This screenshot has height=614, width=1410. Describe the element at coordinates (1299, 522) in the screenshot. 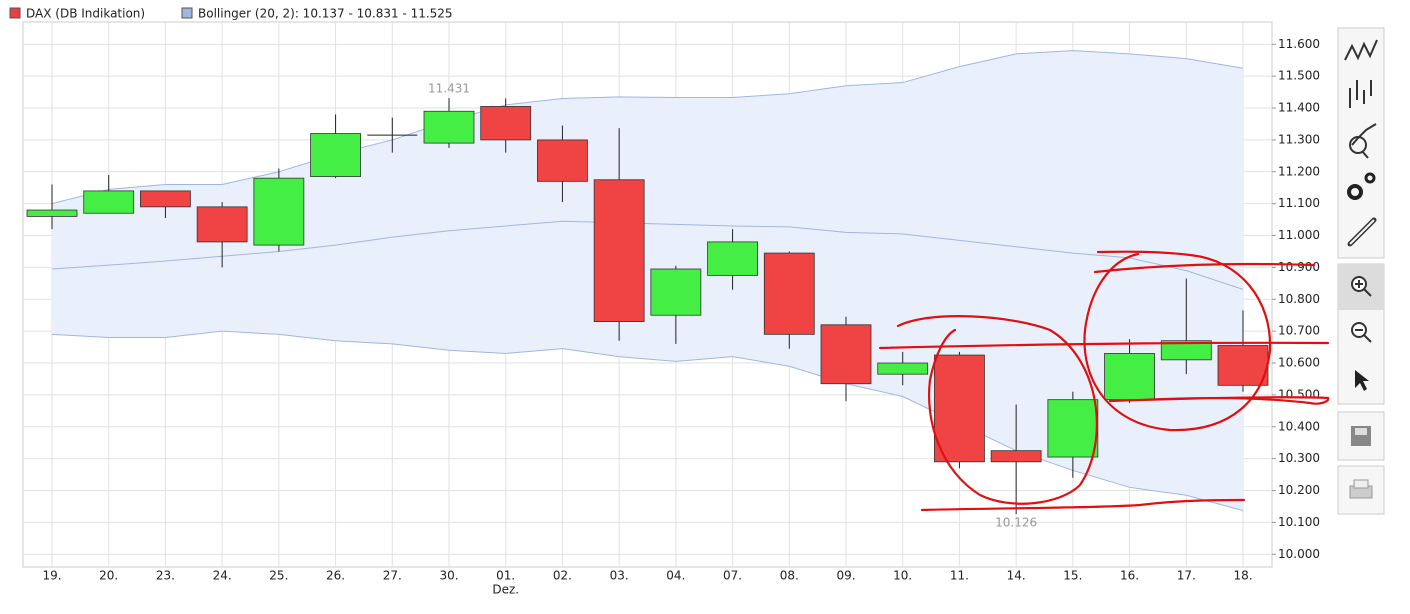

I see `y-tick-label: 10.100` at that location.